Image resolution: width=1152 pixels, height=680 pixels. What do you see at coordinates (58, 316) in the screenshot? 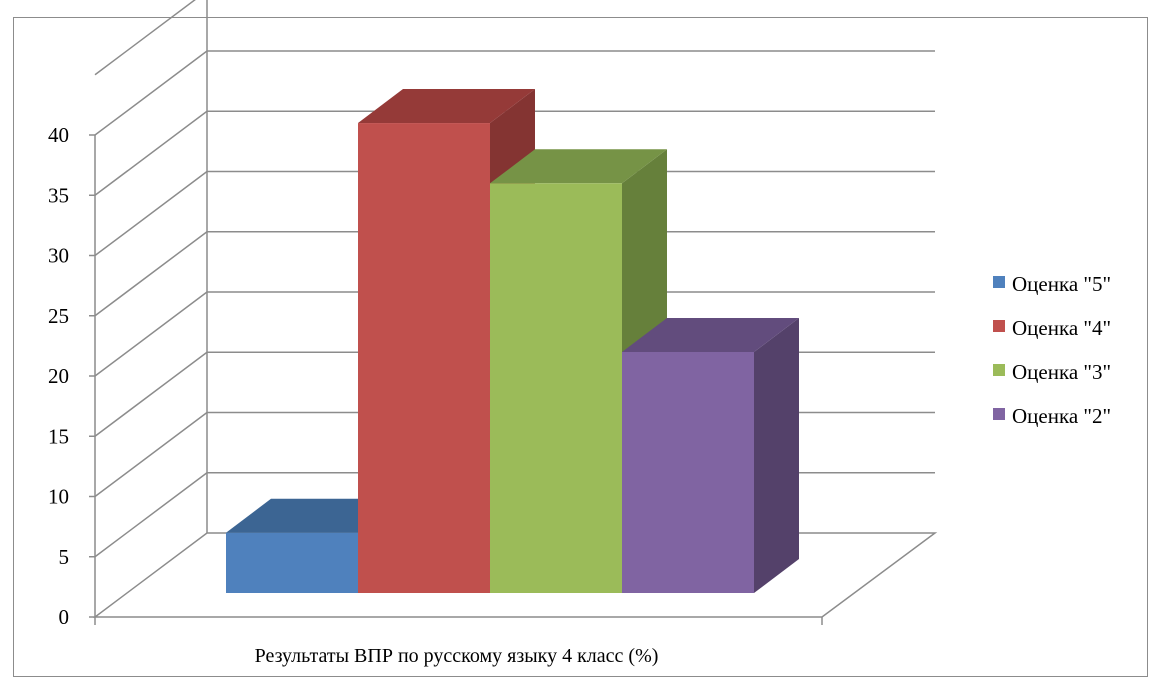
I see `y-tick-label: 25` at bounding box center [58, 316].